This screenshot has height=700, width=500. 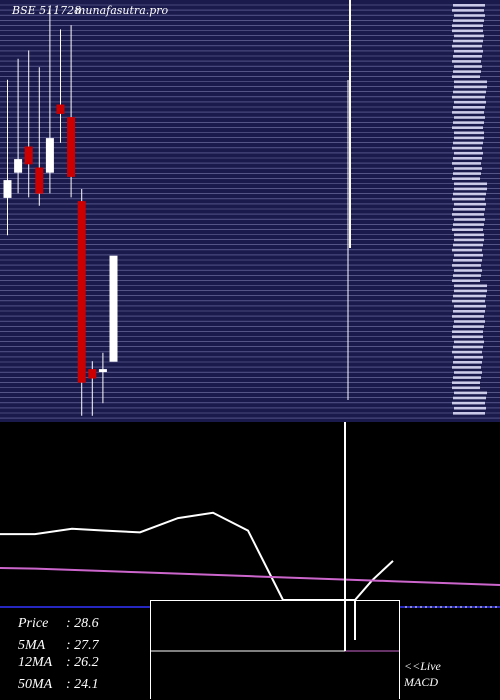 What do you see at coordinates (250, 576) in the screenshot?
I see `long-average-line` at bounding box center [250, 576].